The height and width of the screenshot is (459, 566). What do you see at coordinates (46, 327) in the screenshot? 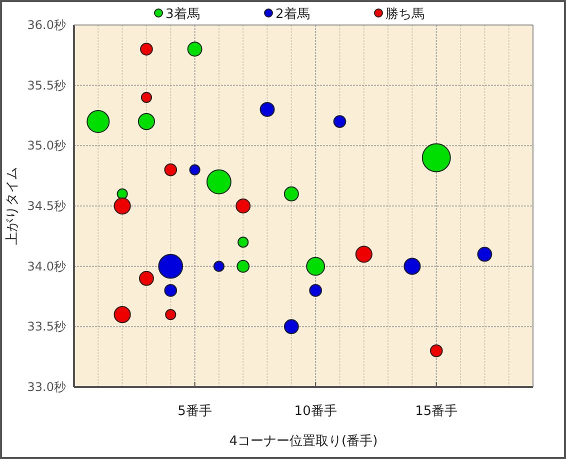
I see `y-tick-label: 33.5秒` at bounding box center [46, 327].